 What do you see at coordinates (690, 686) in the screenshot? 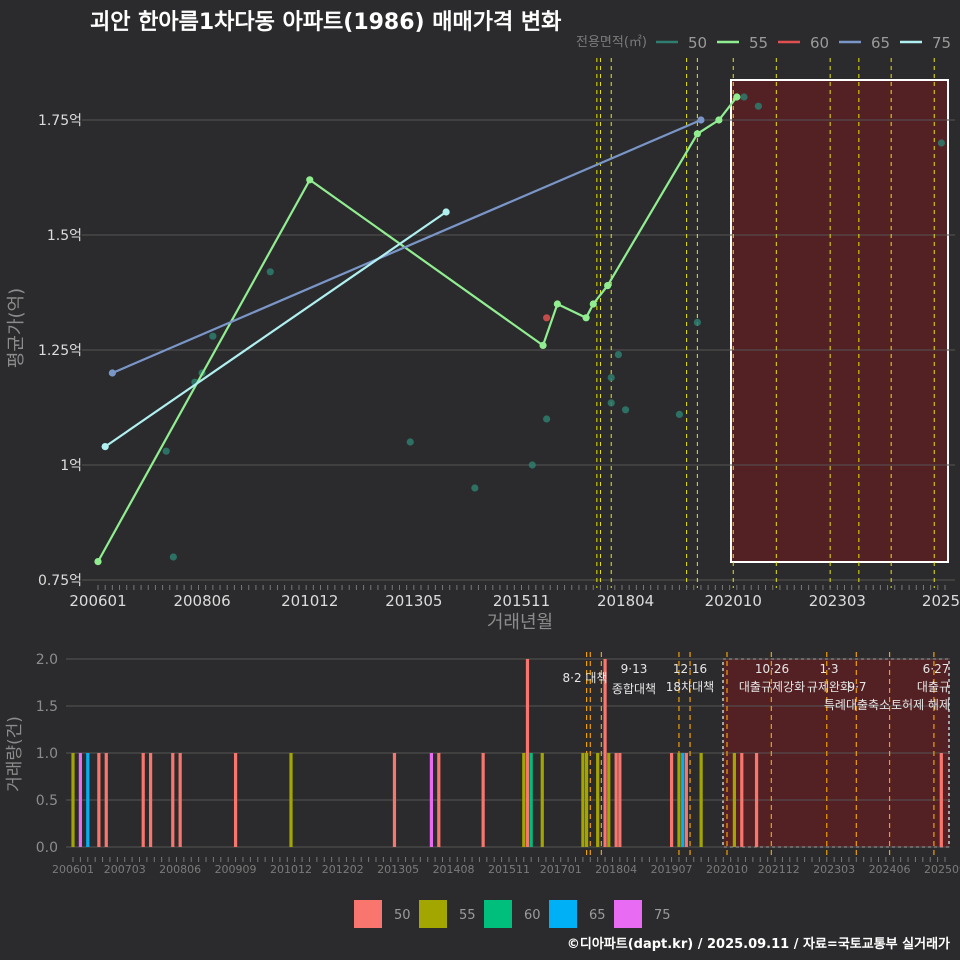
I see `policy-annotation-text: 18차대책` at bounding box center [690, 686].